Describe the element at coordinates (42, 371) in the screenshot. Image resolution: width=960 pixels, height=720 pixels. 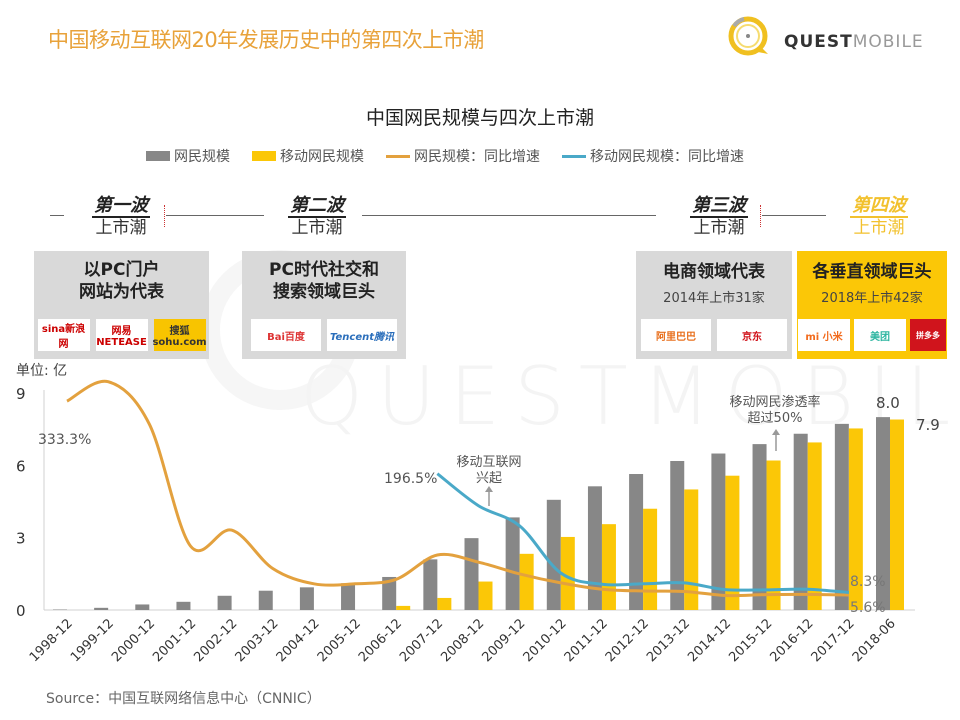
I see `y-axis-unit-label: 单位: 亿` at that location.